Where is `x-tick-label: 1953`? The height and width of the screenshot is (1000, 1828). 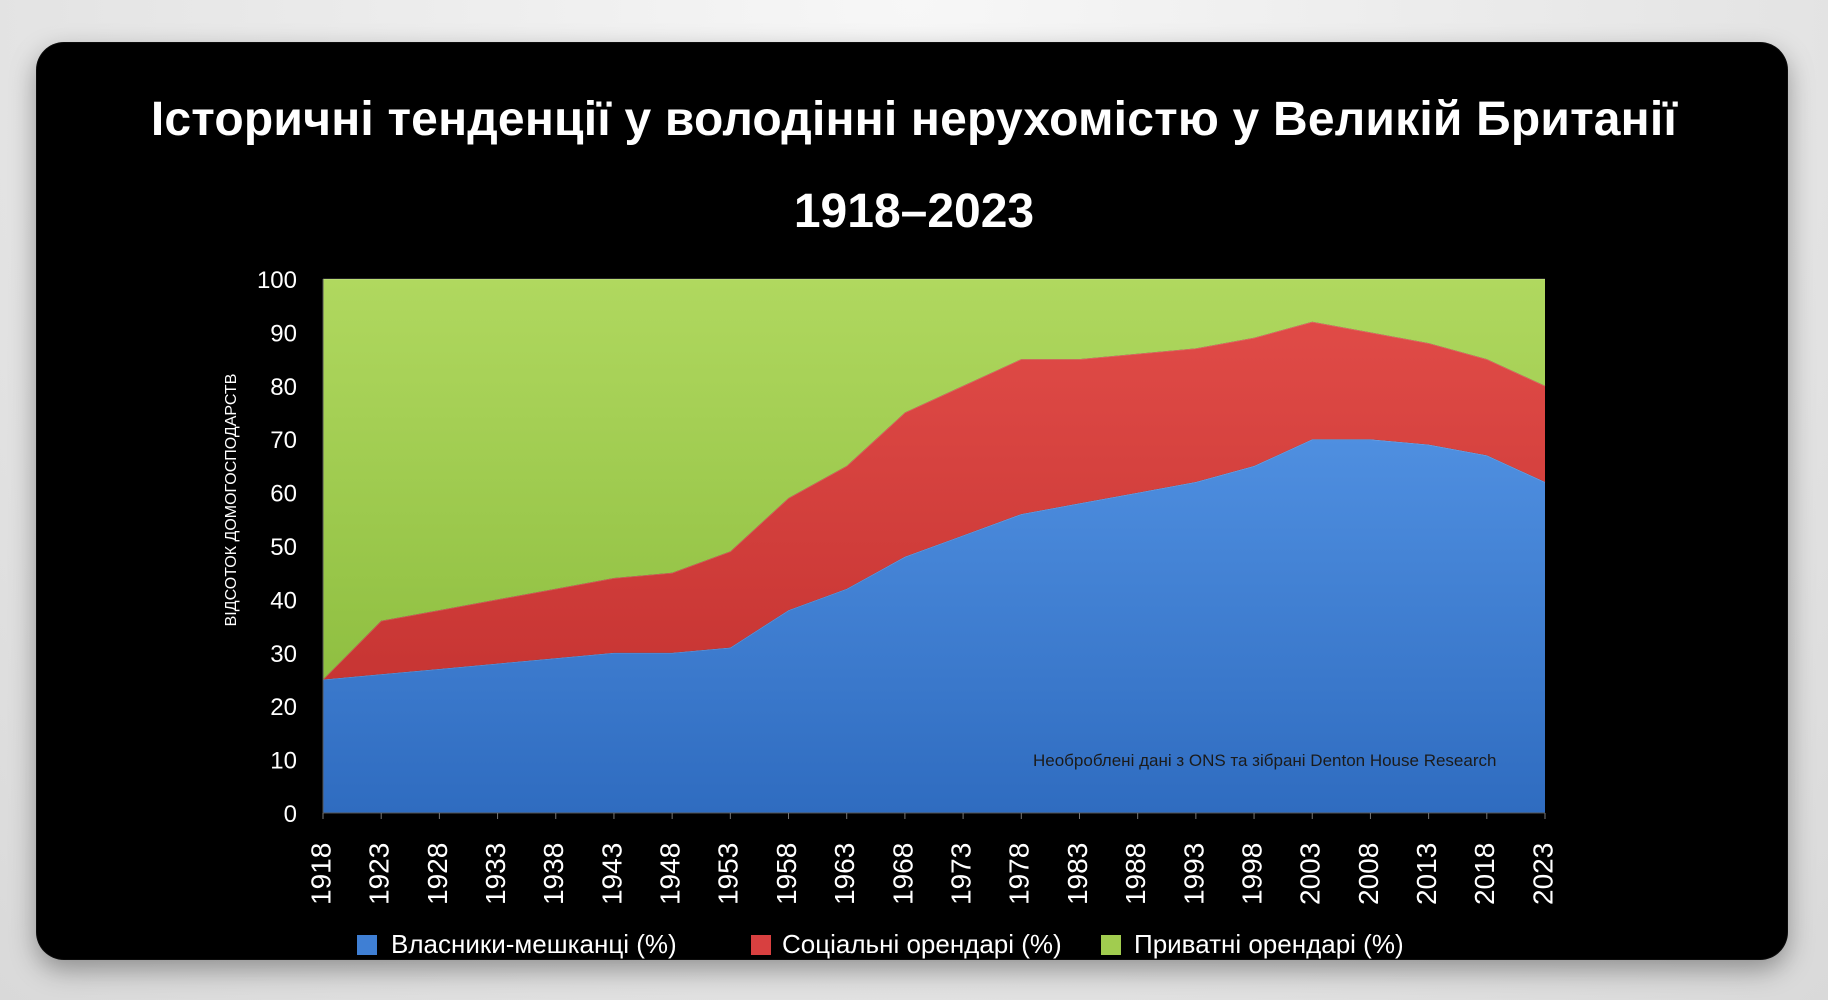
x-tick-label: 1953 is located at coordinates (728, 874).